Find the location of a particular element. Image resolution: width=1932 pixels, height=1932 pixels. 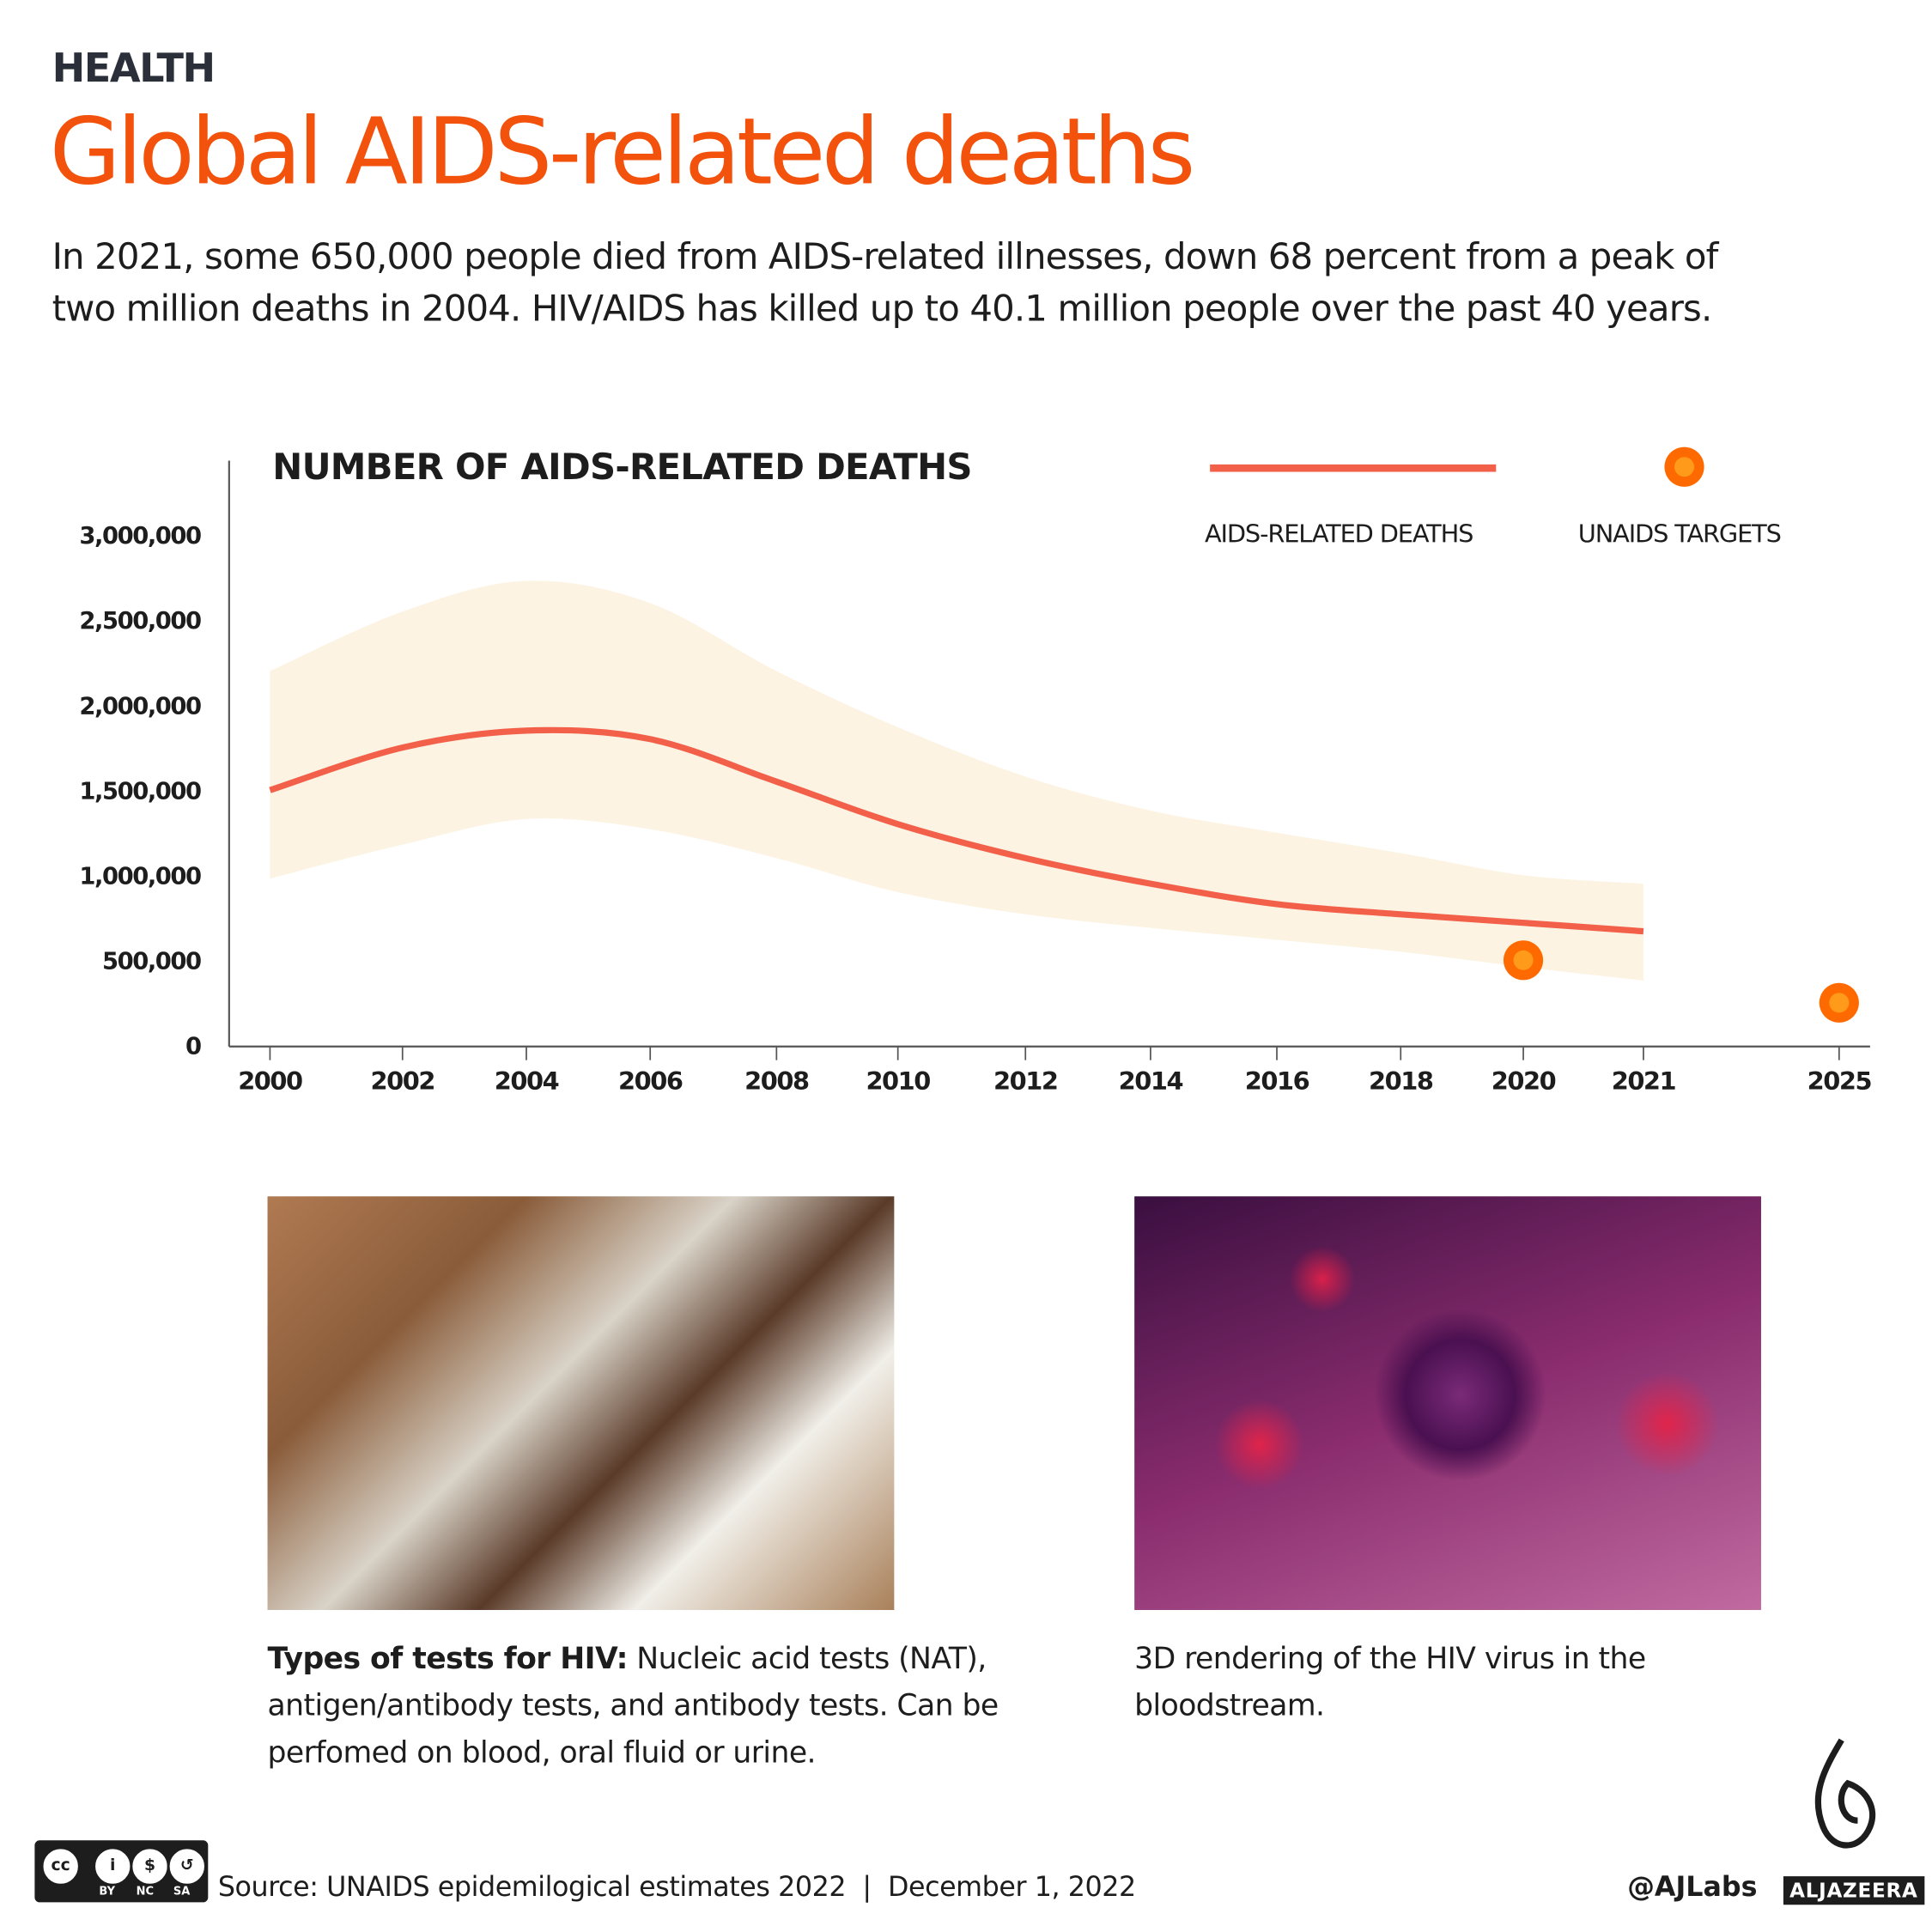

aljazeera-wordmark: ALJAZEERA is located at coordinates (1853, 1890).